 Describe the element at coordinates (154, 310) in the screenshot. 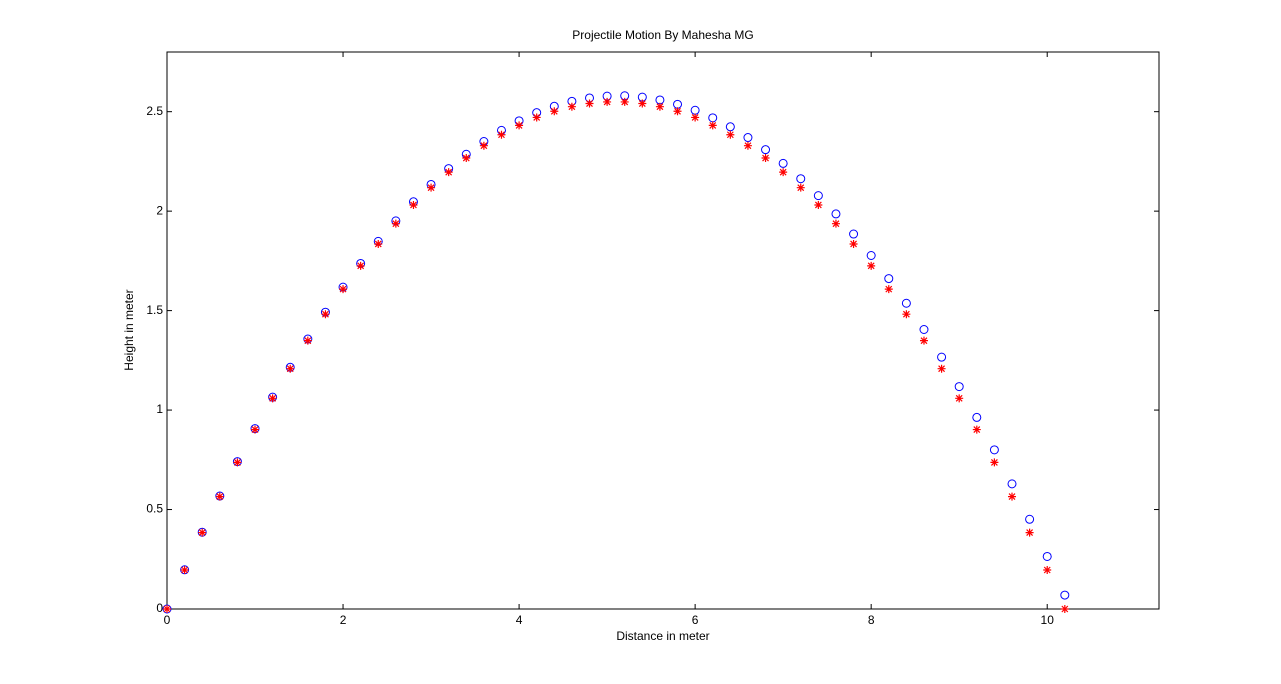

I see `y-tick-label: 1.5` at that location.